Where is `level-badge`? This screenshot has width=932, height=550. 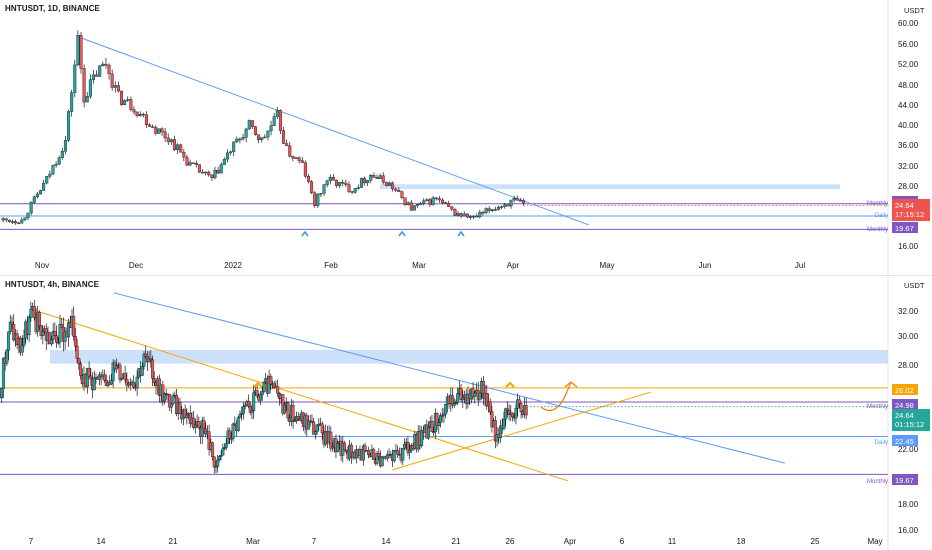 level-badge is located at coordinates (905, 479).